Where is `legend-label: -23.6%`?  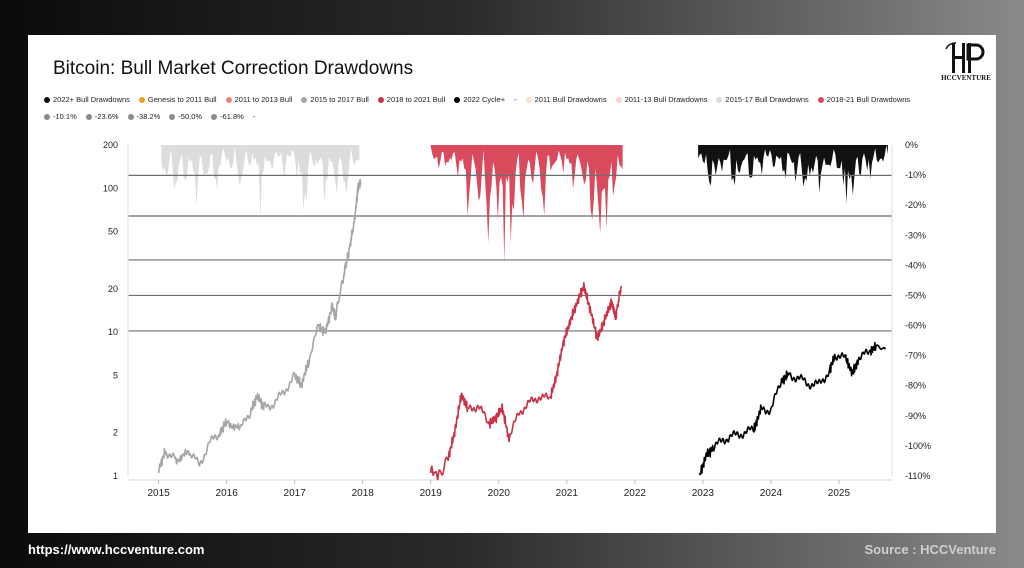 legend-label: -23.6% is located at coordinates (106, 116).